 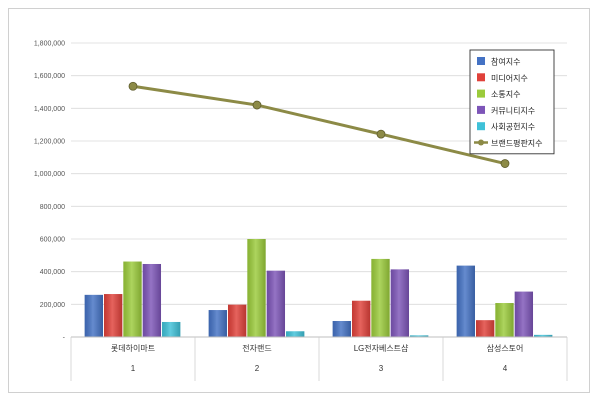 I want to click on series-line, so click(x=319, y=124).